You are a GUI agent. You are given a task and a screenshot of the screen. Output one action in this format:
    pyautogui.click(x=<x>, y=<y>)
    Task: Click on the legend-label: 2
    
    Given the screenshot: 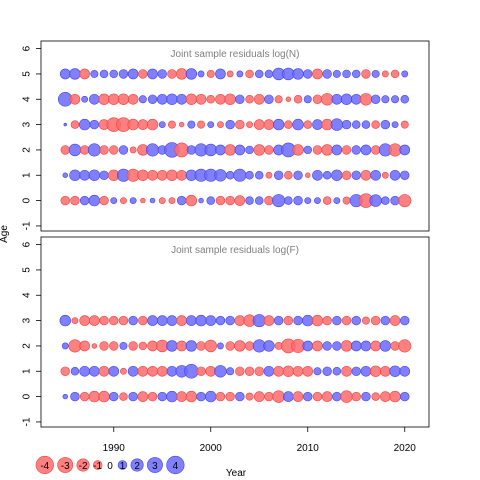 What is the action you would take?
    pyautogui.click(x=137, y=466)
    